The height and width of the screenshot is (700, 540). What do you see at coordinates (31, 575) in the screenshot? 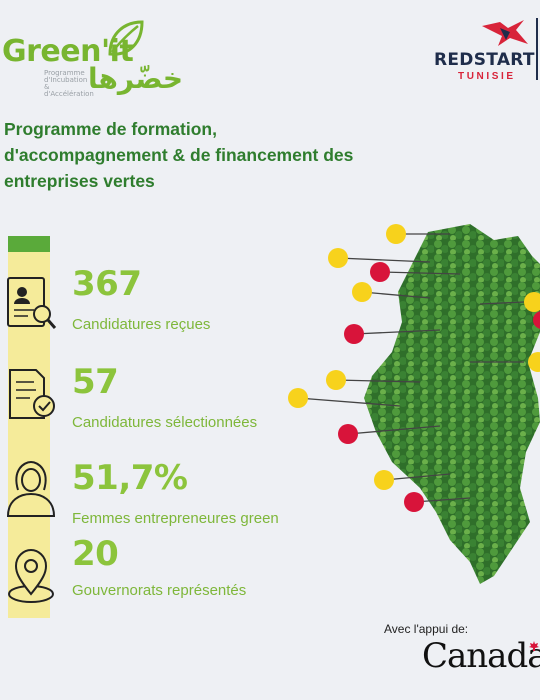
I see `location-pin-icon` at bounding box center [31, 575].